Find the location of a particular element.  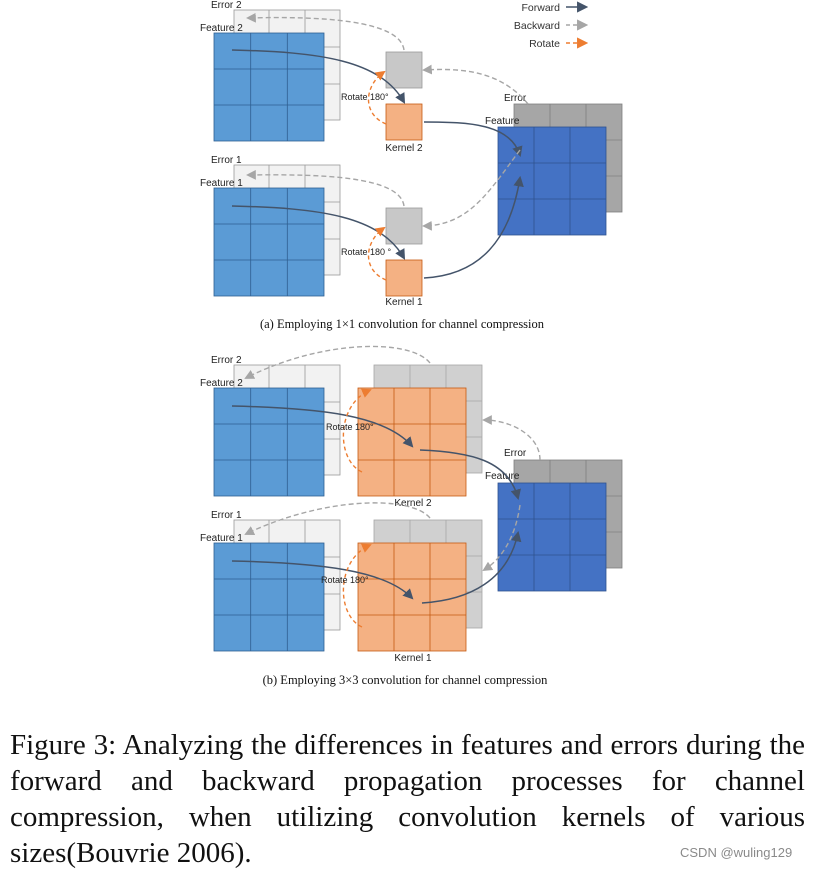

watermark: CSDN @wuling129 is located at coordinates (736, 852).